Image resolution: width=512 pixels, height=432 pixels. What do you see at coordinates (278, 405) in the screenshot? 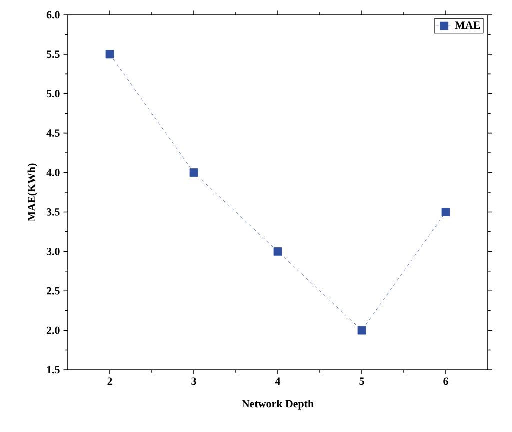
I see `x-axis-title: Network Depth` at bounding box center [278, 405].